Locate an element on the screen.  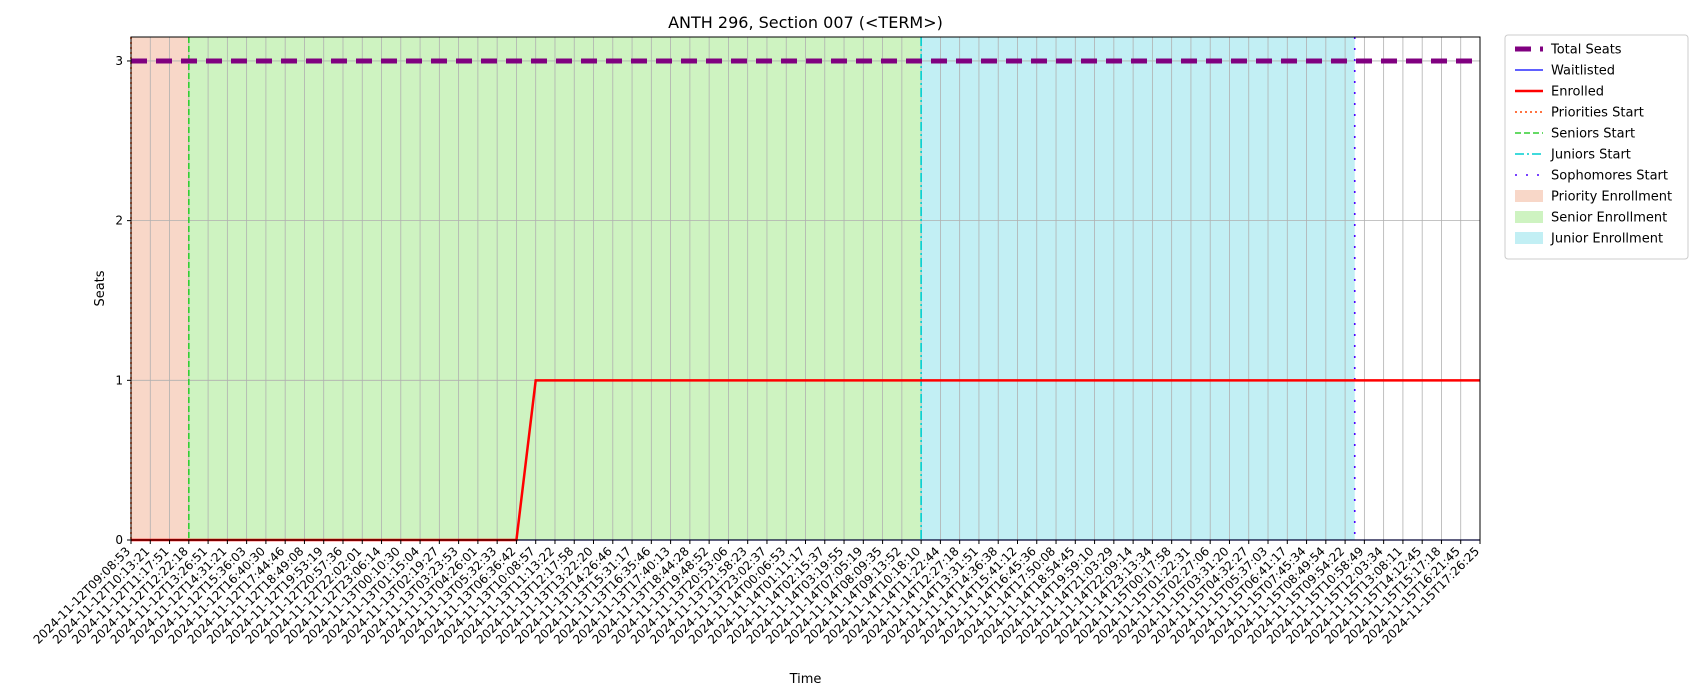
legend-item-waitlisted: Waitlisted is located at coordinates (1565, 71).